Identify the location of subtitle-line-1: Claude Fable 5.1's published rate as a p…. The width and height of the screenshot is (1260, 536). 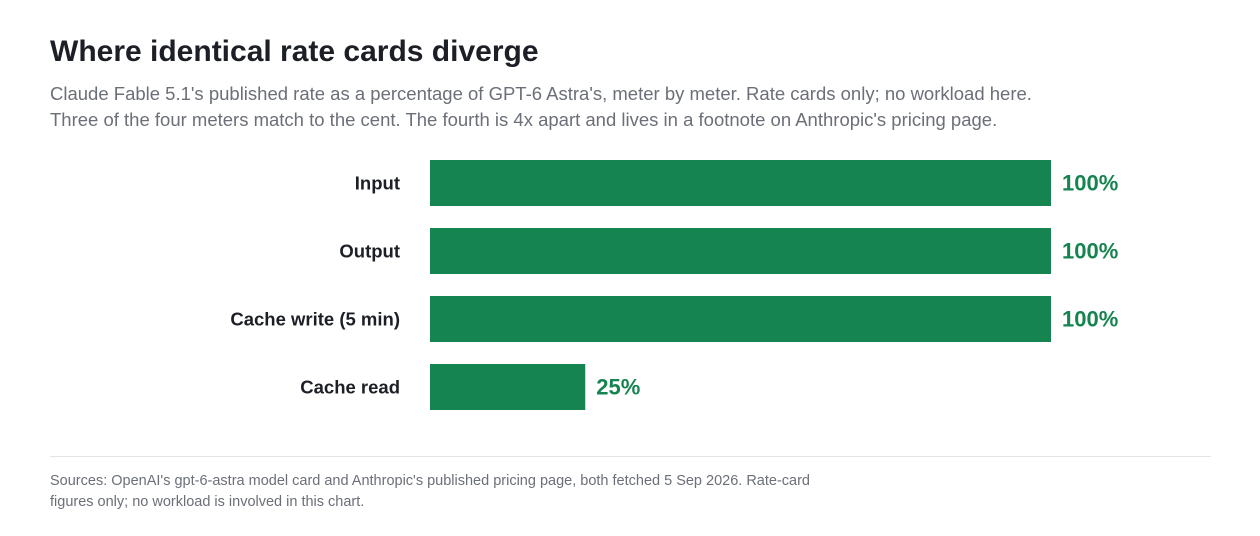
(541, 93).